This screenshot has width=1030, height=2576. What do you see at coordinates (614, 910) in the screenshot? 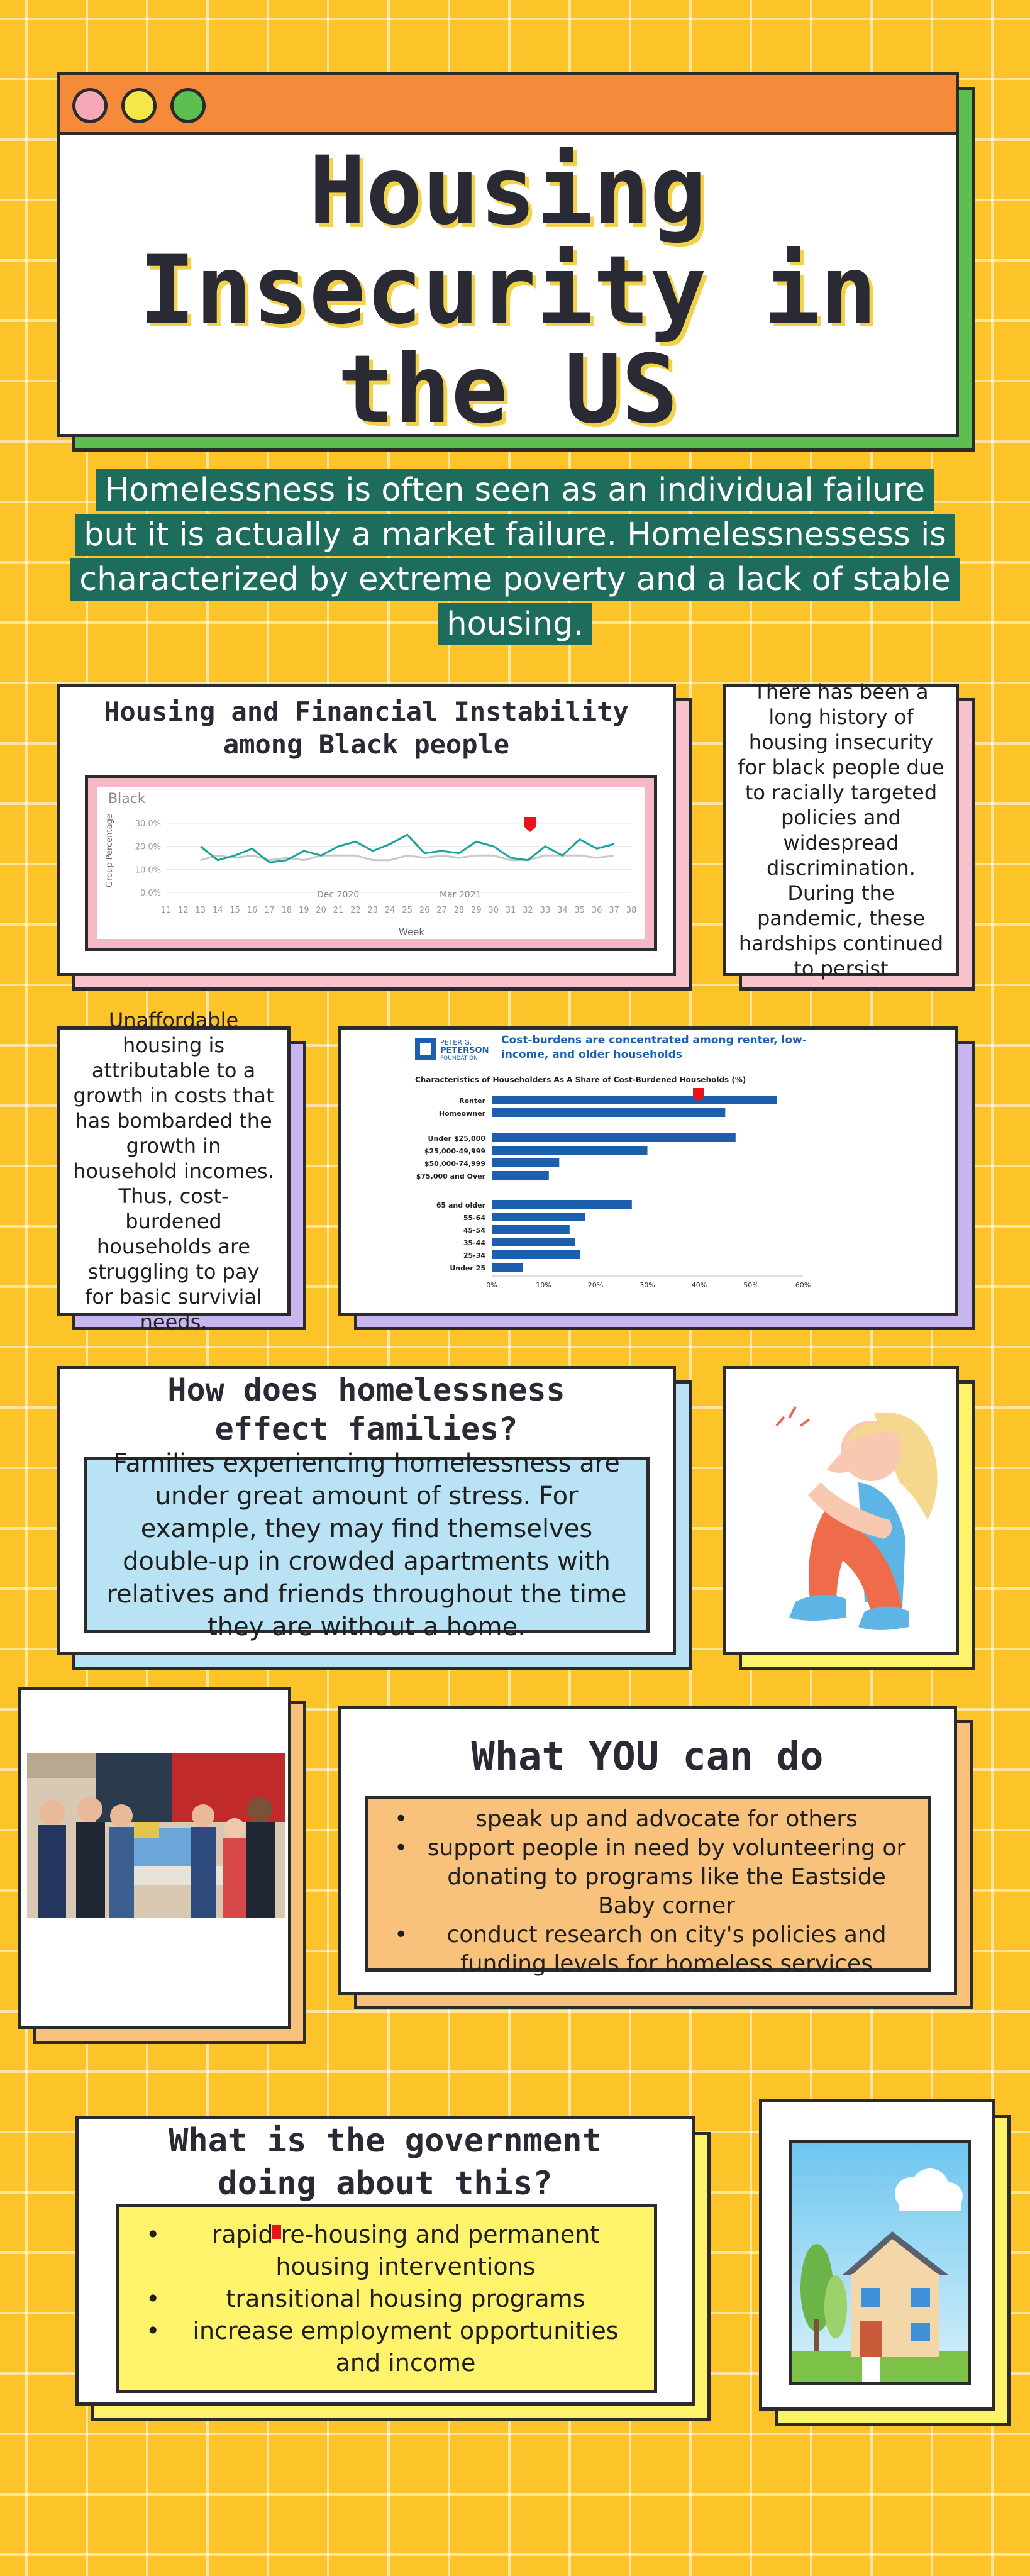
I see `chart1-xtick: 37` at bounding box center [614, 910].